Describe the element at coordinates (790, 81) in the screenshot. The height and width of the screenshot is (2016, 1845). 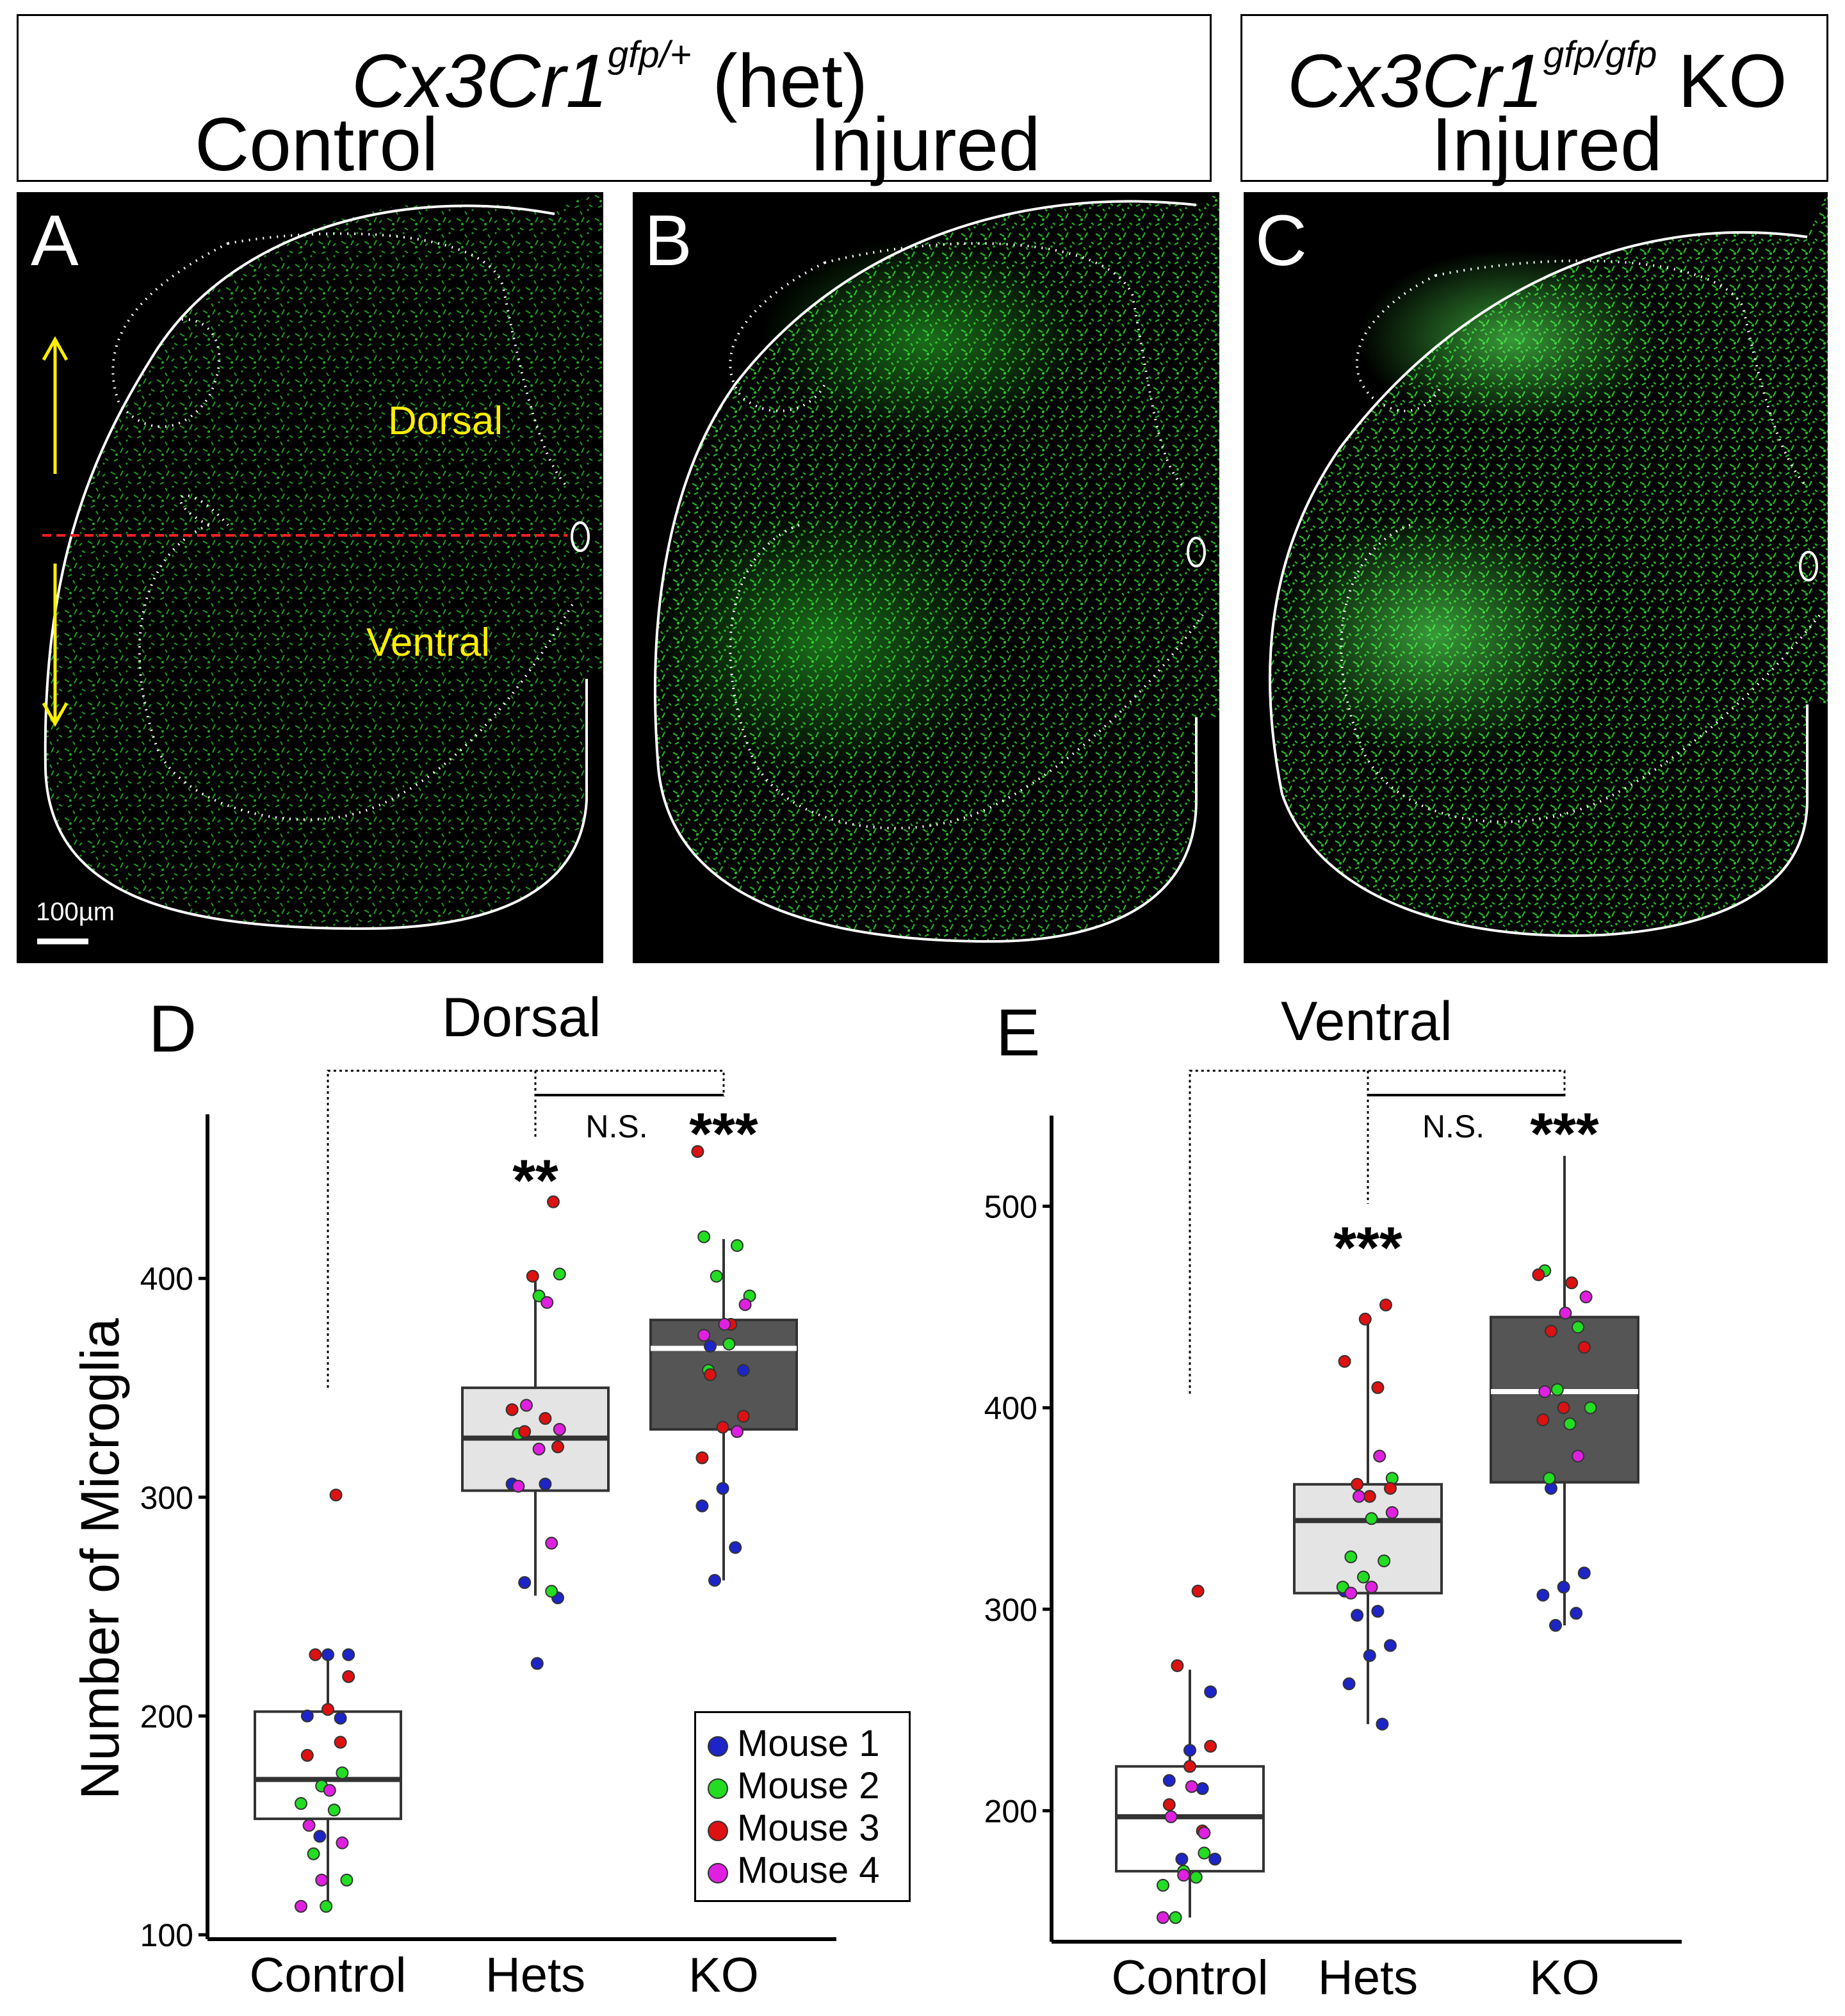
I see `genotype: (het)` at that location.